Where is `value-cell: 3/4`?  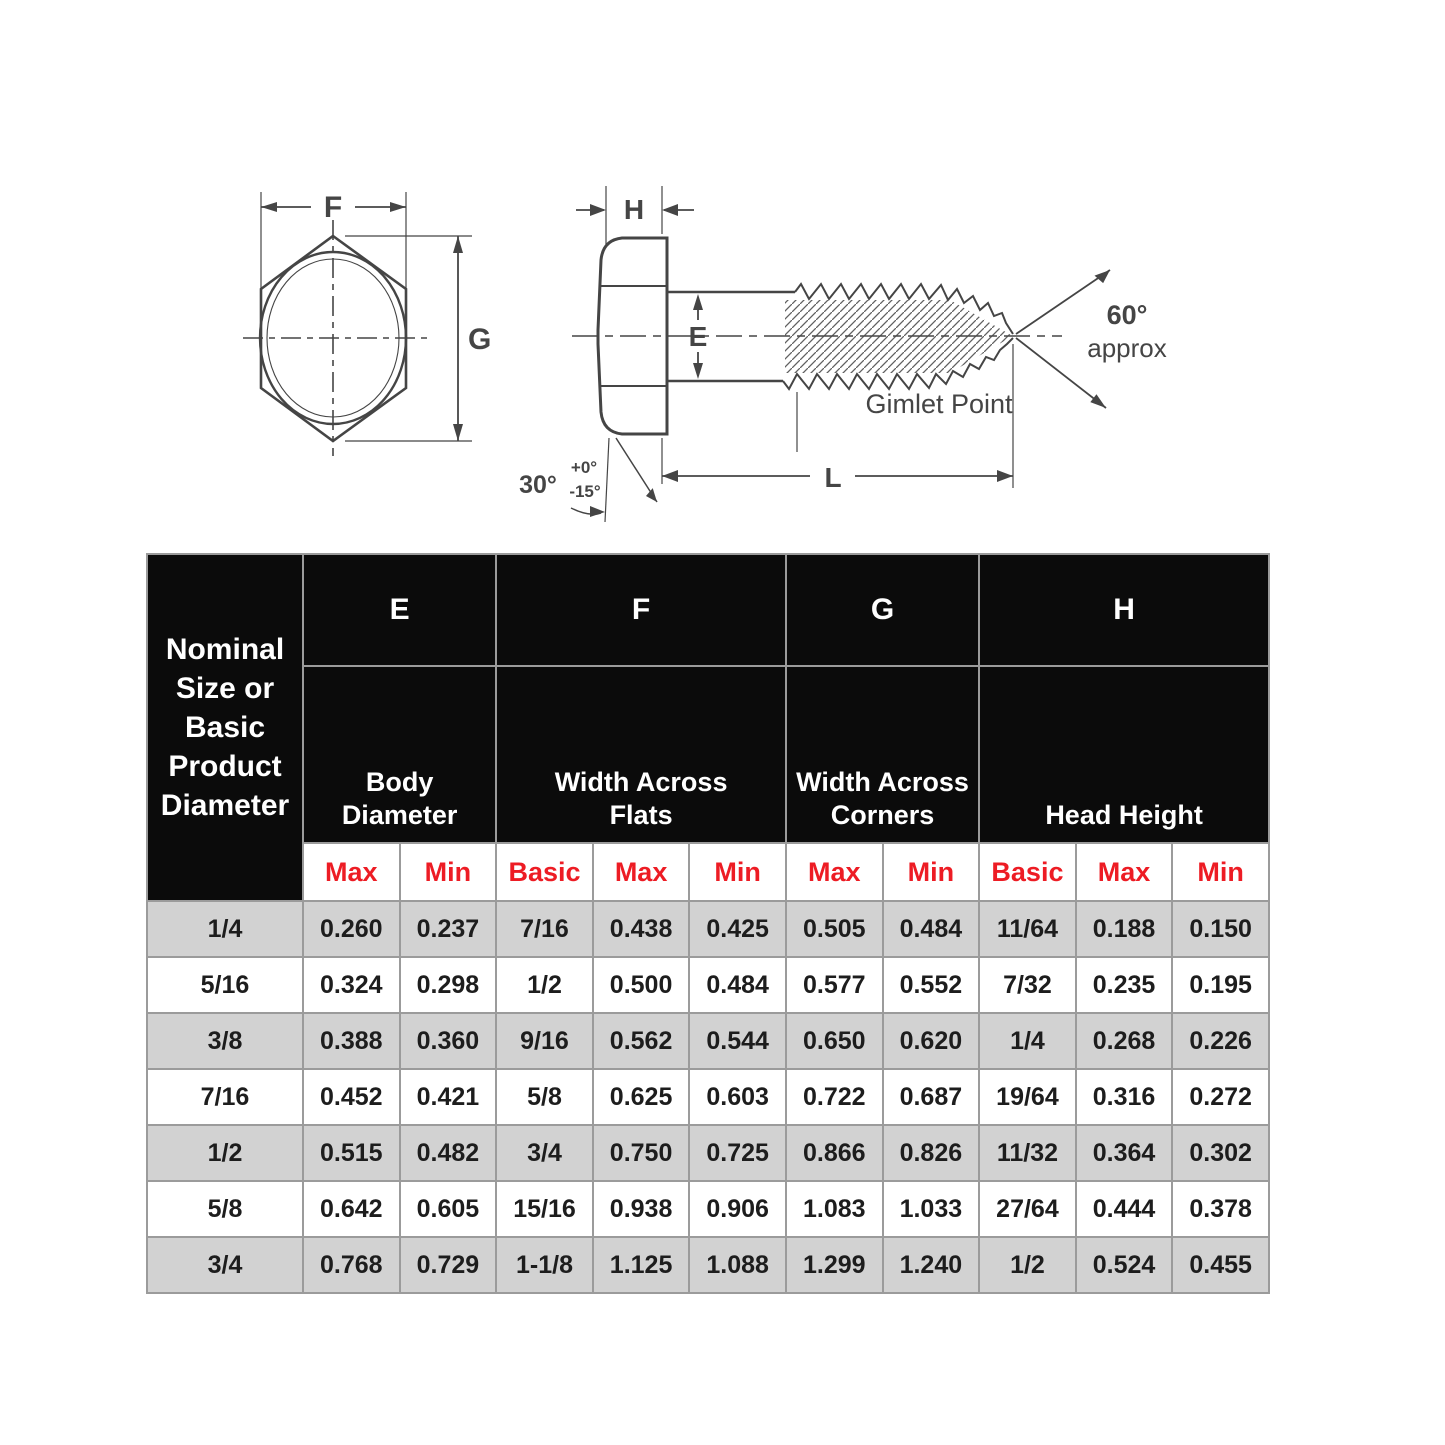 value-cell: 3/4 is located at coordinates (544, 1153).